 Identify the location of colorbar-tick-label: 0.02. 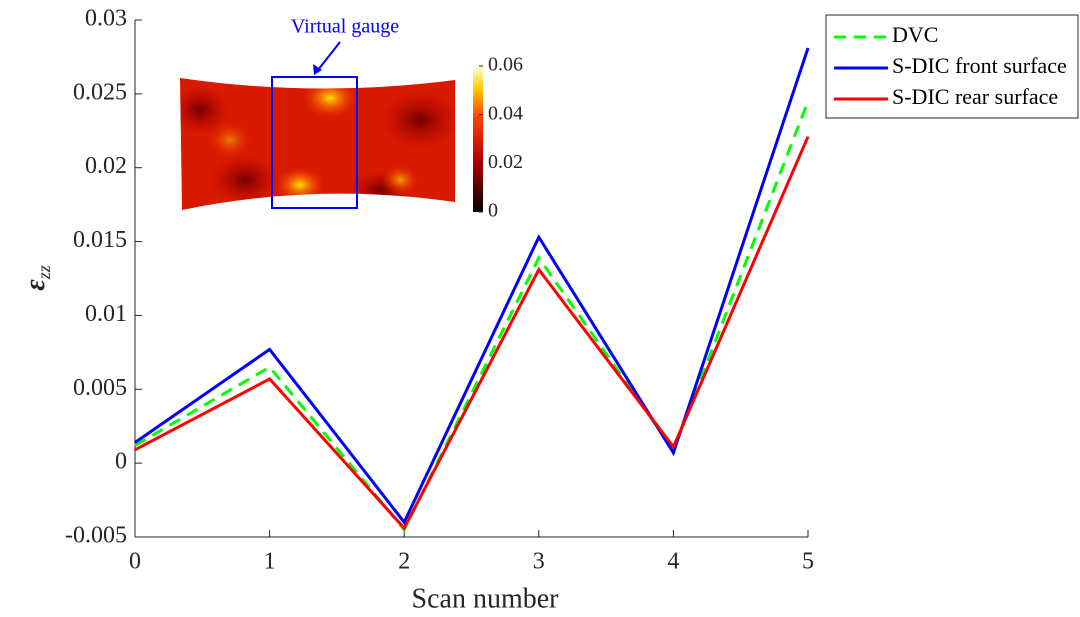
(505, 162).